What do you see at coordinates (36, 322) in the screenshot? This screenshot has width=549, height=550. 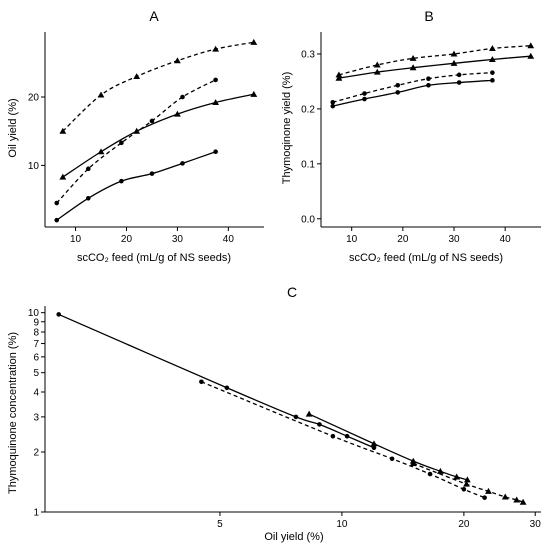 I see `panel-c-y-tick-label: 9` at bounding box center [36, 322].